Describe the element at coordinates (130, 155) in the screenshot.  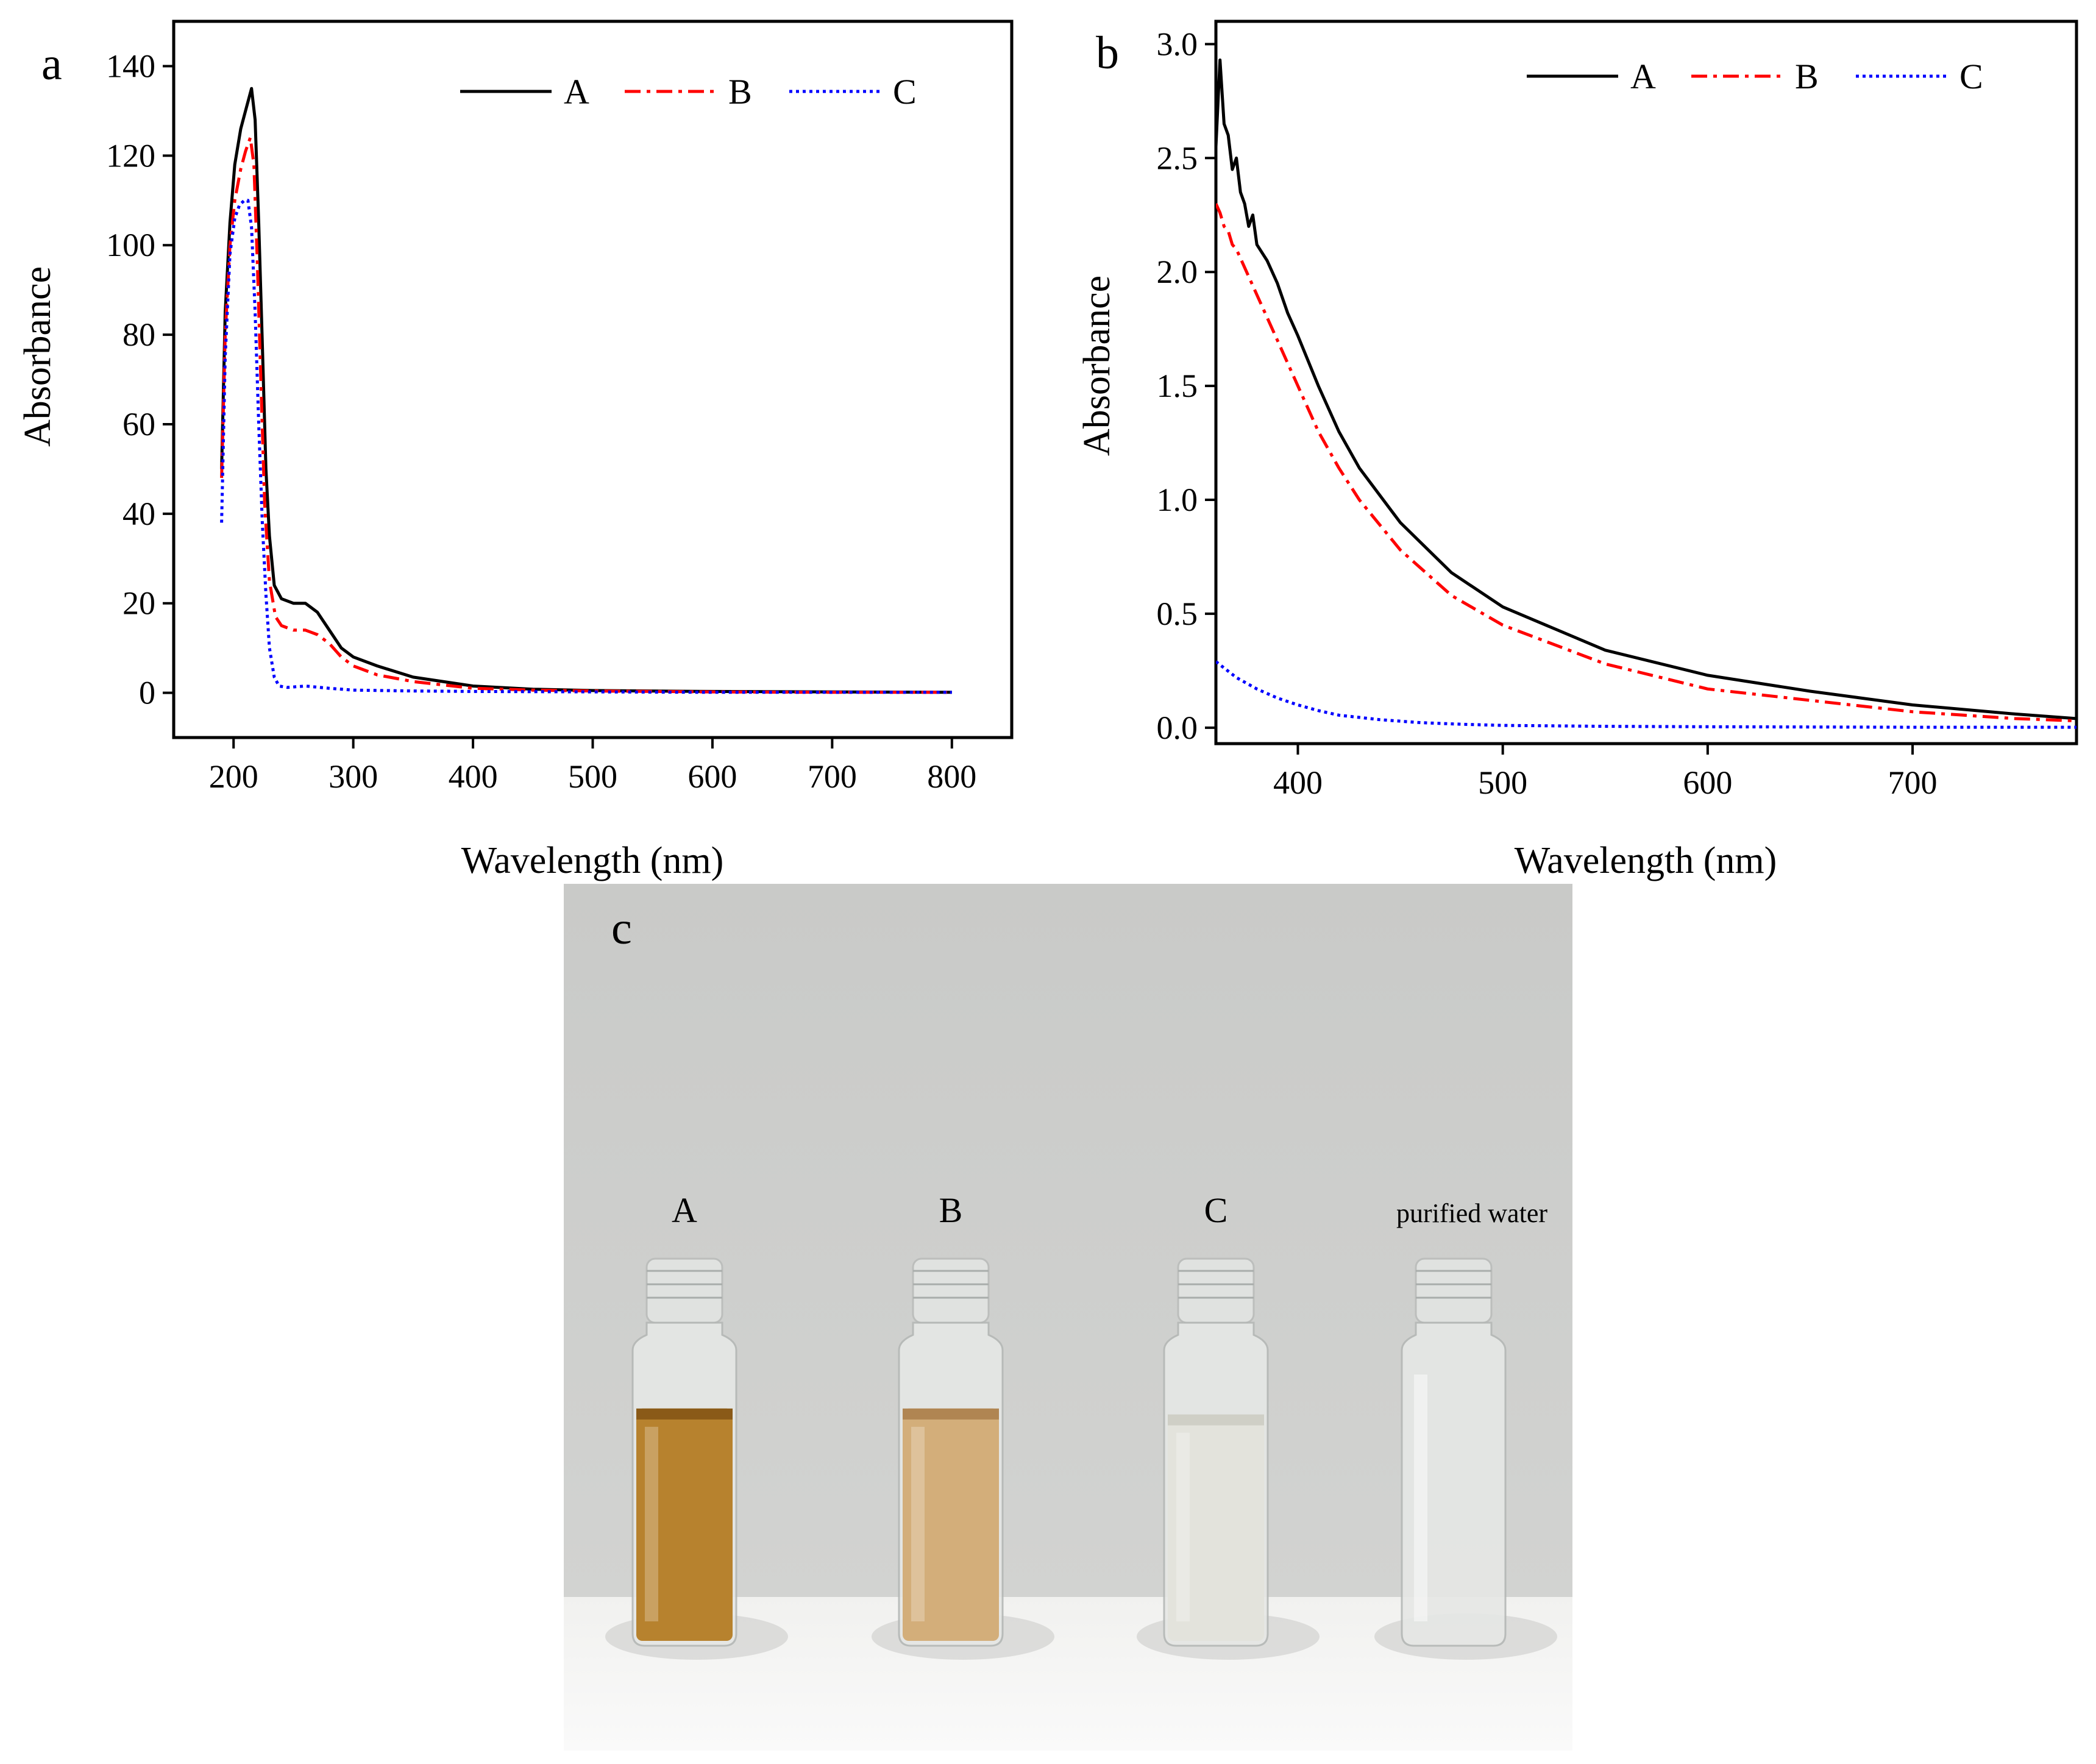
I see `y-tick-label: 120` at that location.